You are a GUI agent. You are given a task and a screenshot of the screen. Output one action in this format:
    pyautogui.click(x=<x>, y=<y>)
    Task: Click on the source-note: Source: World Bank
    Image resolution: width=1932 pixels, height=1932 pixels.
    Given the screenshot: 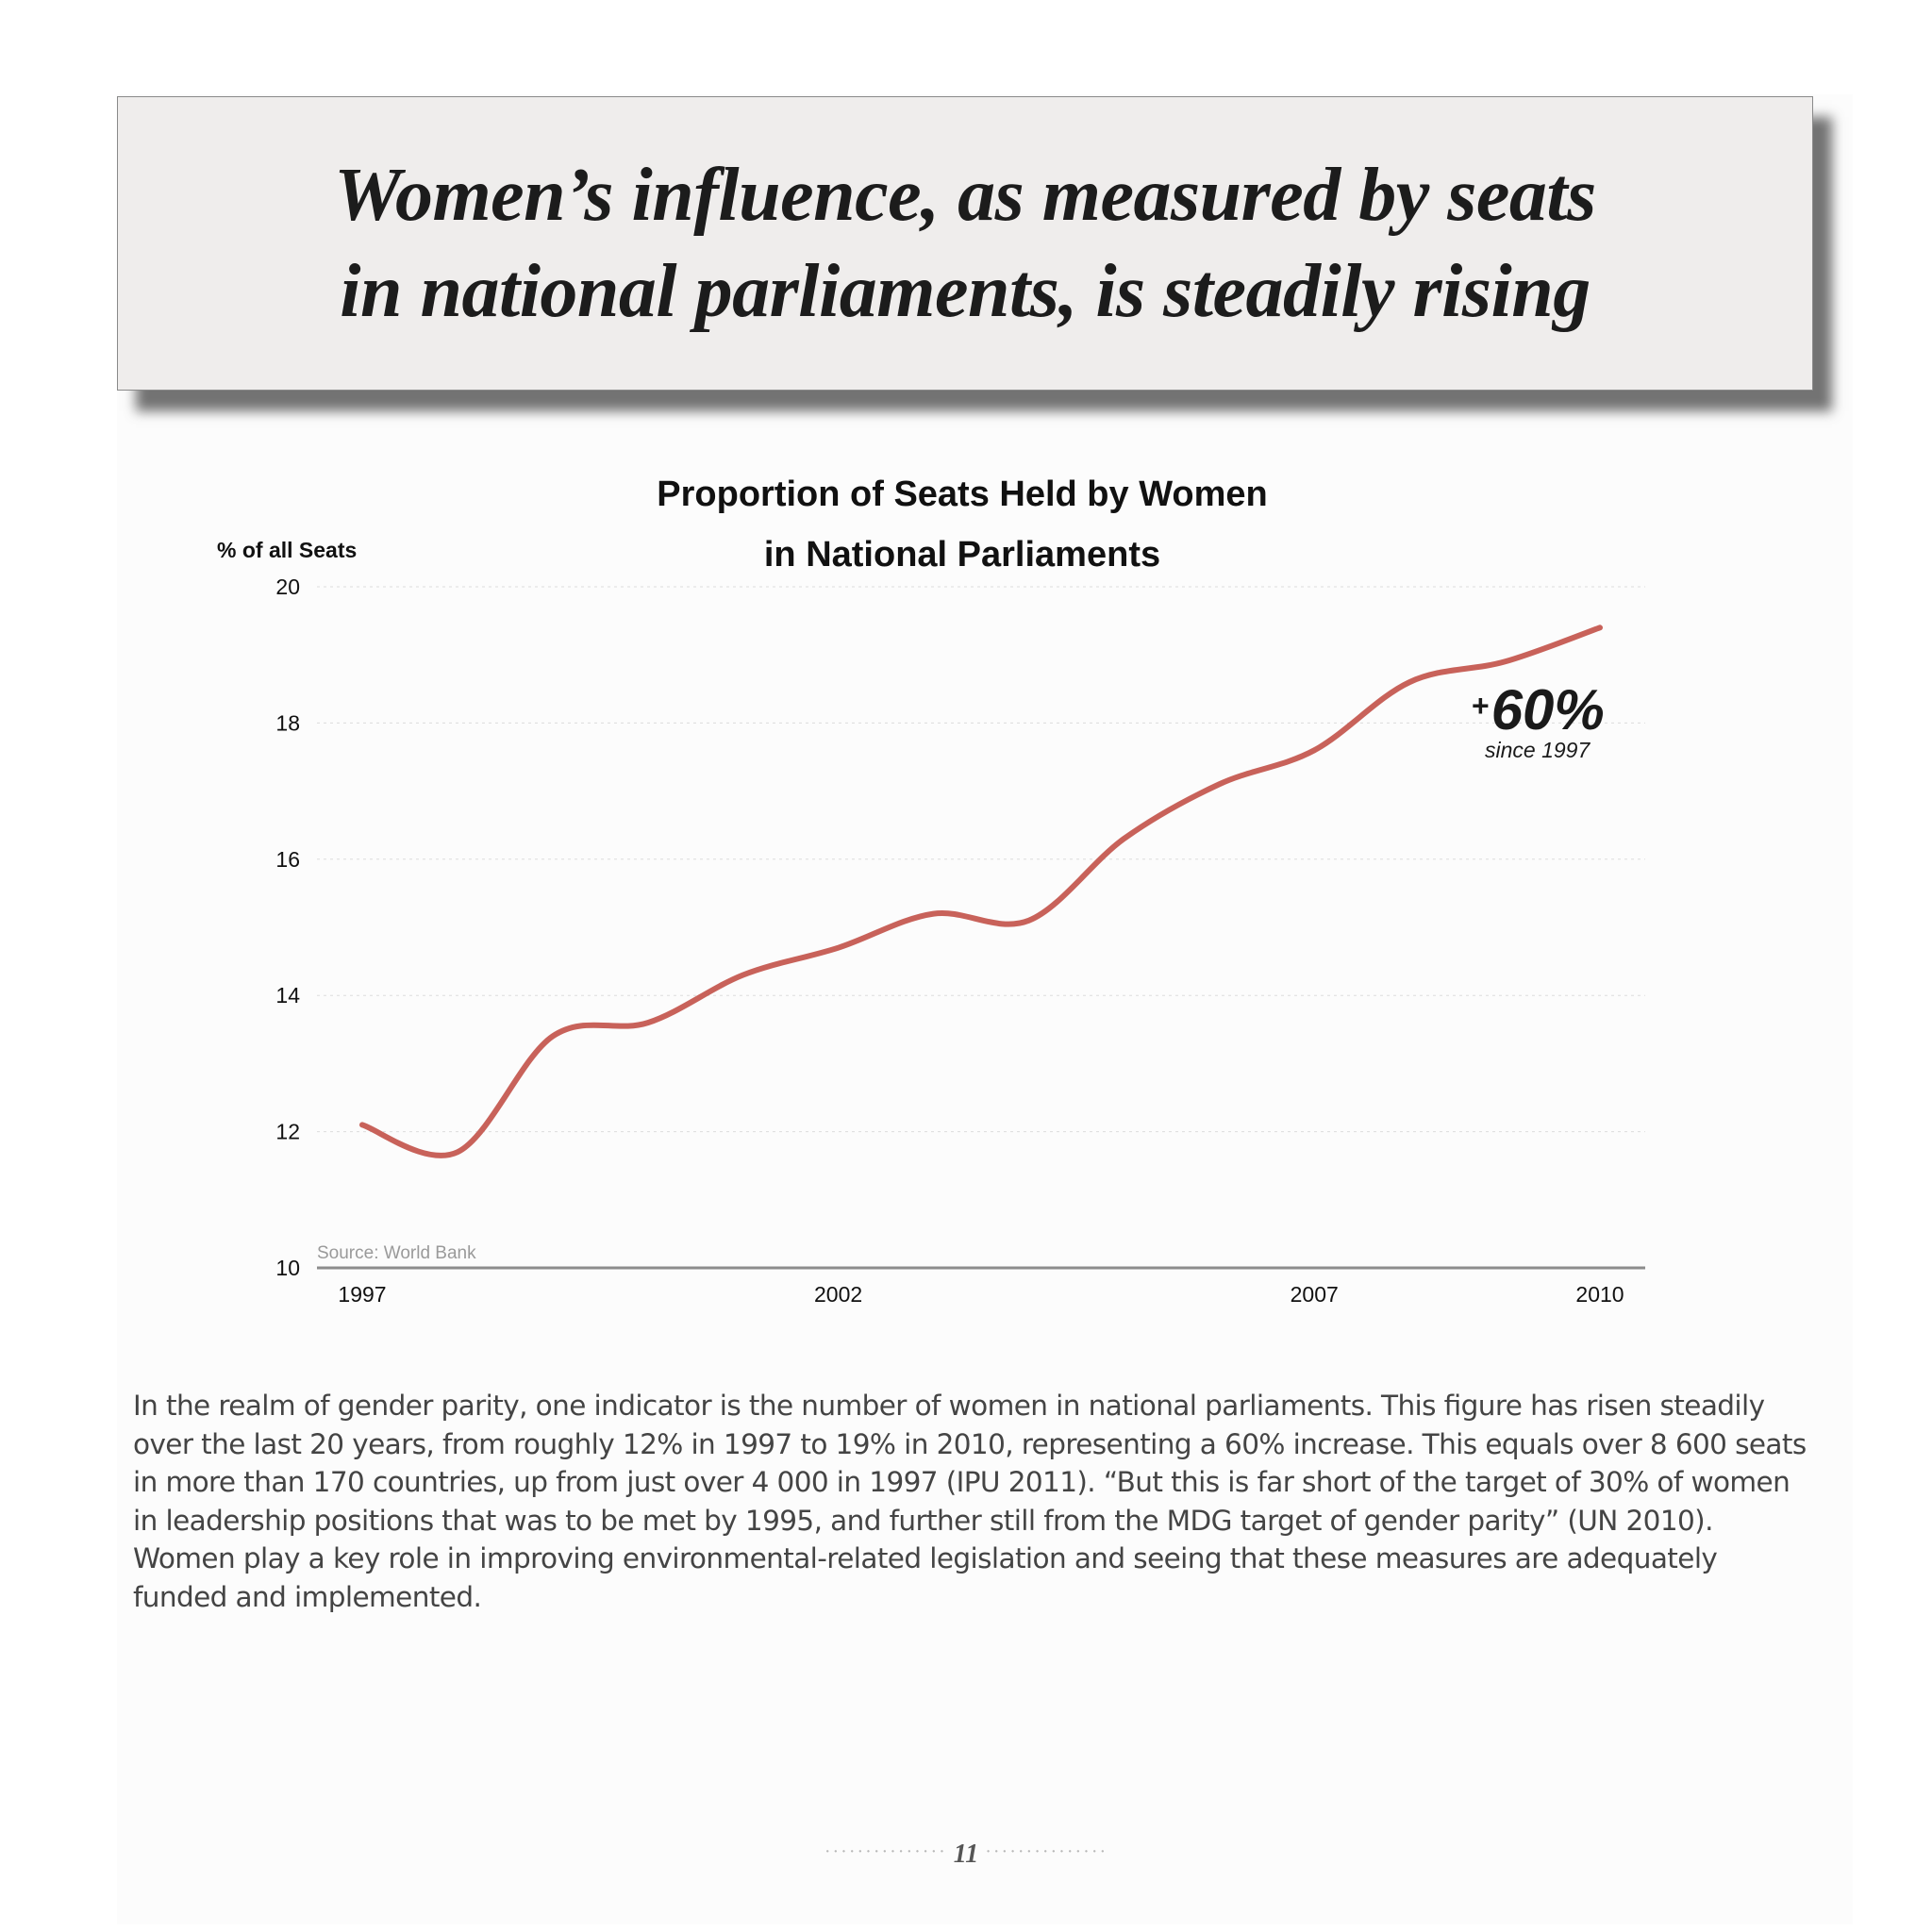 What is the action you would take?
    pyautogui.click(x=396, y=1253)
    